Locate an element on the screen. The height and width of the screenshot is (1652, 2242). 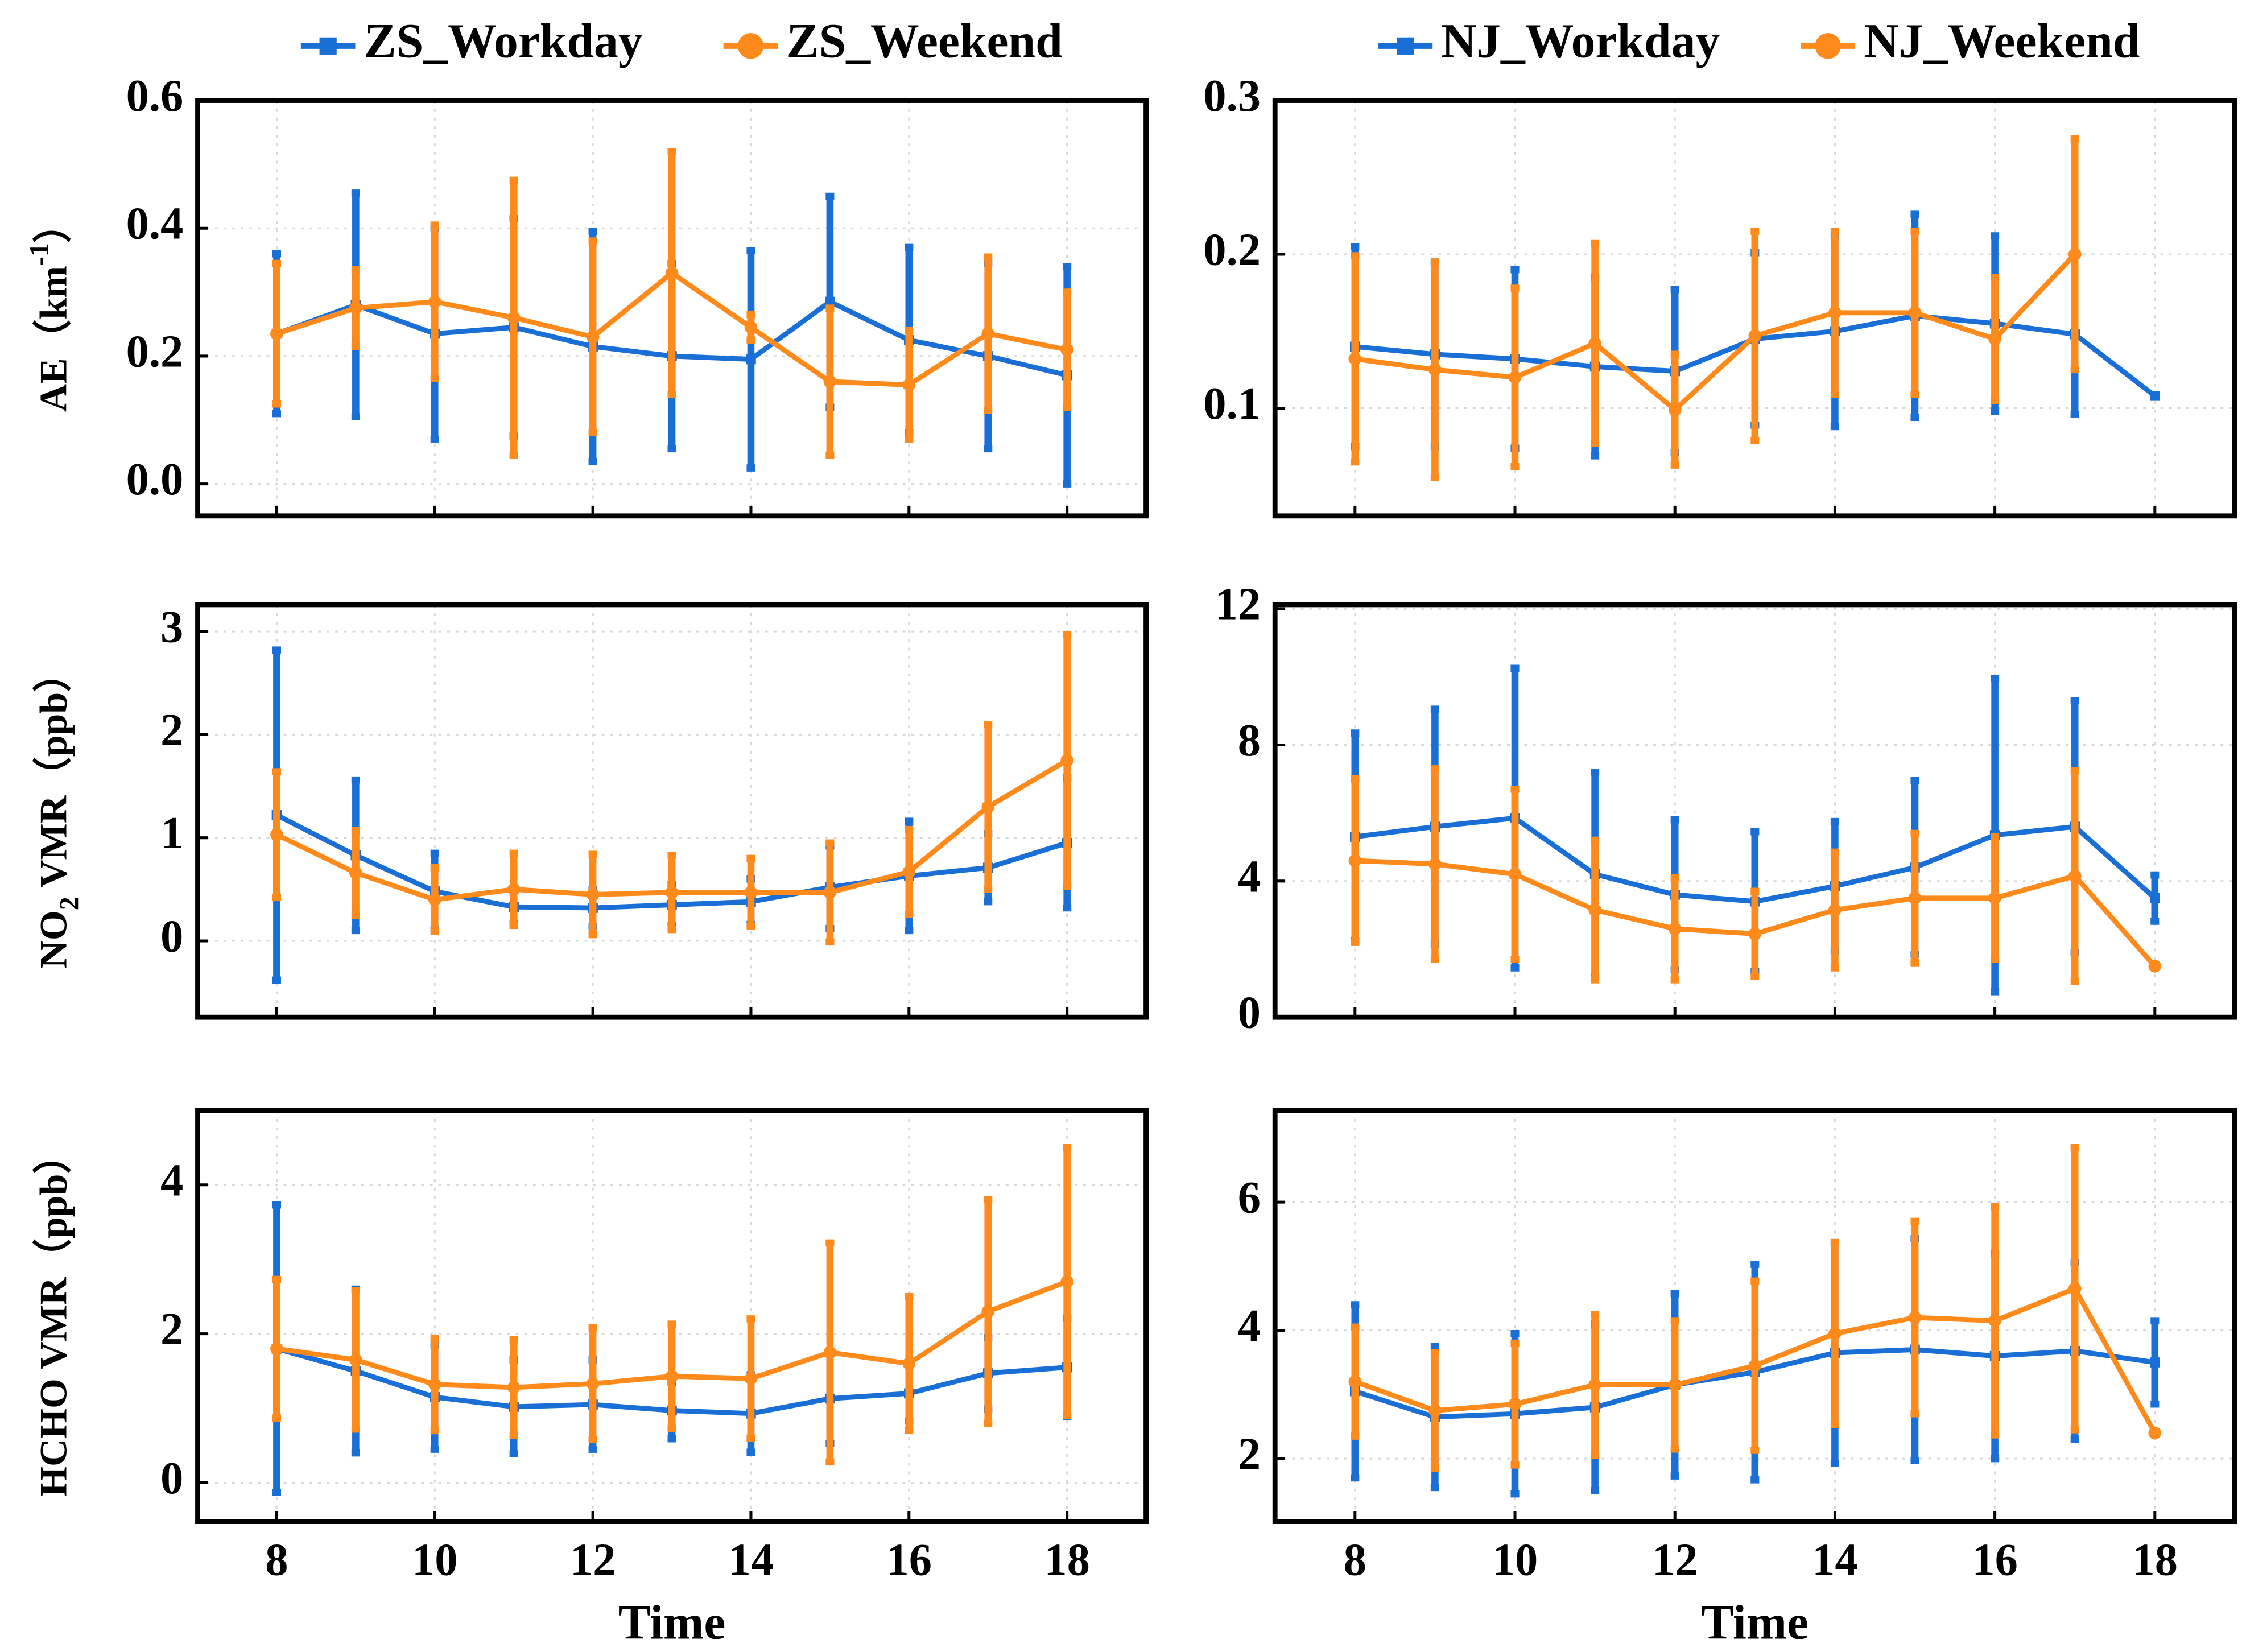
legend-label: ZS_Workday is located at coordinates (503, 41).